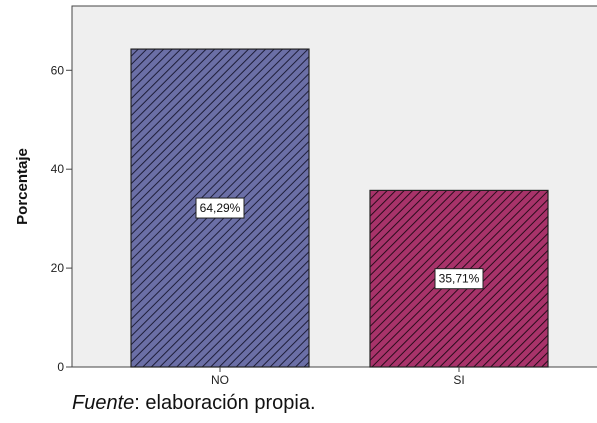  I want to click on y-axis-label: Porcentaje, so click(22, 186).